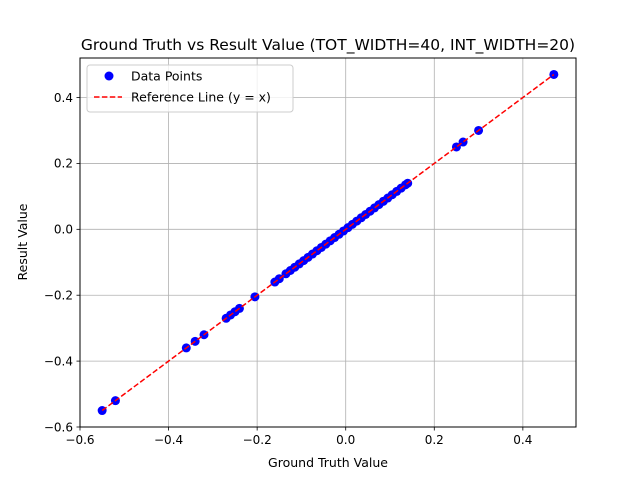 The image size is (640, 480). What do you see at coordinates (79, 440) in the screenshot?
I see `x-tick-label: −0.6` at bounding box center [79, 440].